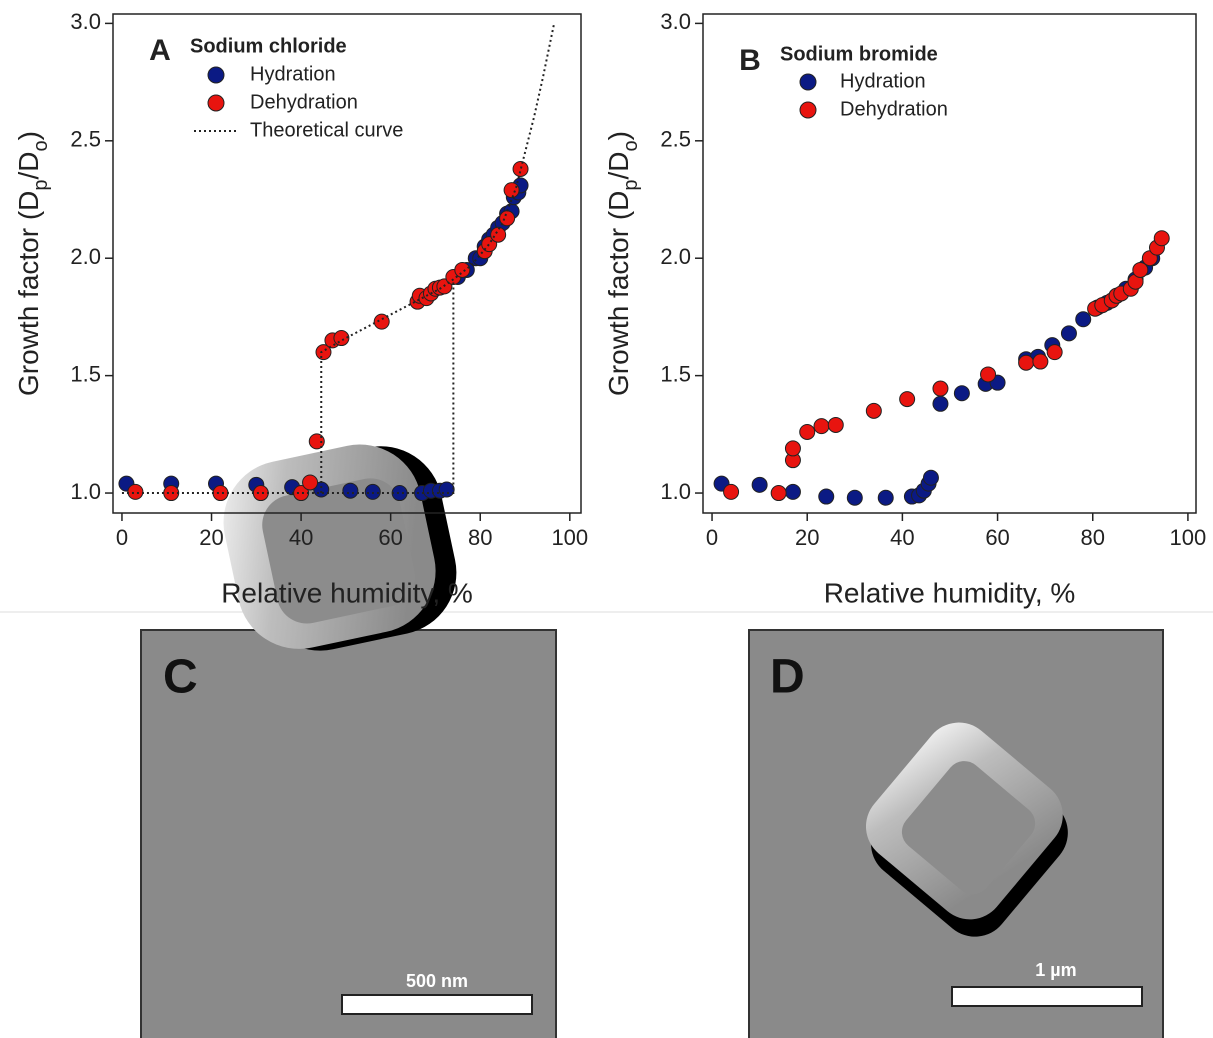 The image size is (1213, 1038). What do you see at coordinates (859, 54) in the screenshot?
I see `chart-title: Sodium bromide` at bounding box center [859, 54].